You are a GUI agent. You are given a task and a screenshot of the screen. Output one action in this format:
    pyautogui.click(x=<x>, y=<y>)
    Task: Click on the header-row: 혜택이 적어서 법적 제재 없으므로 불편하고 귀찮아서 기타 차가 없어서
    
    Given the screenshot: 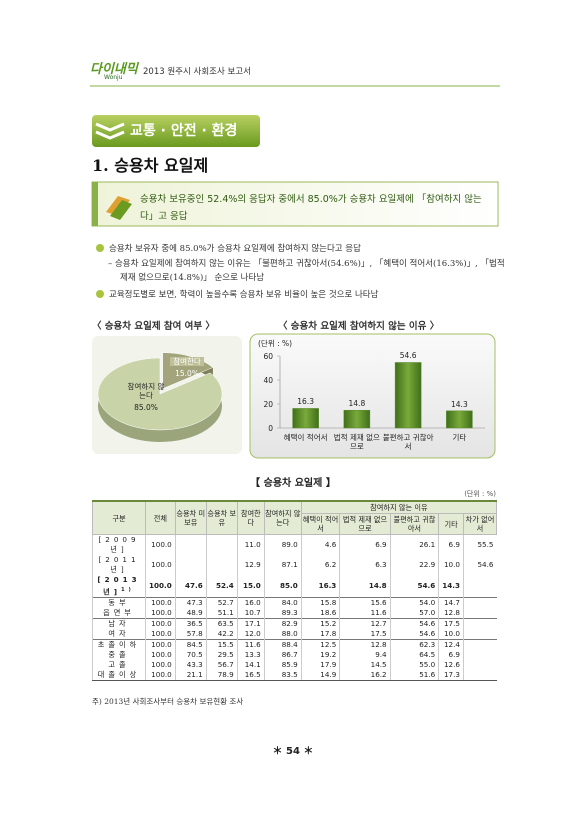 What is the action you would take?
    pyautogui.click(x=295, y=524)
    